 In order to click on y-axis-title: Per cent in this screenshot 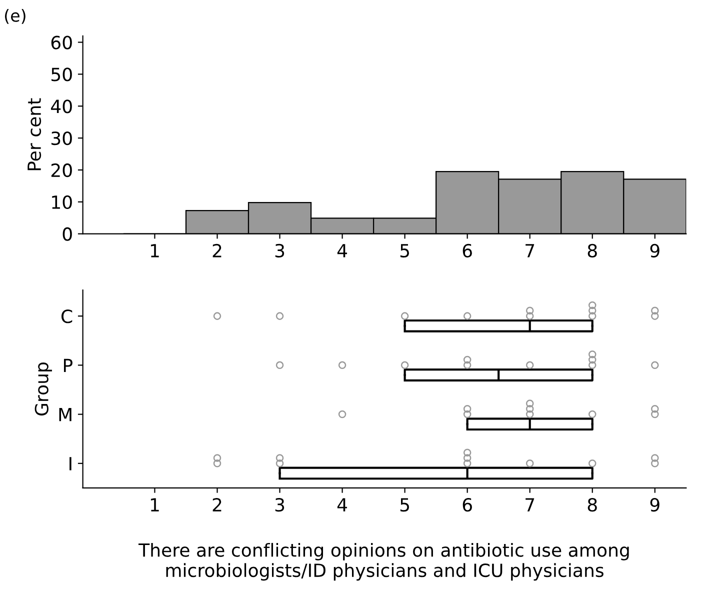, I will do `click(35, 134)`.